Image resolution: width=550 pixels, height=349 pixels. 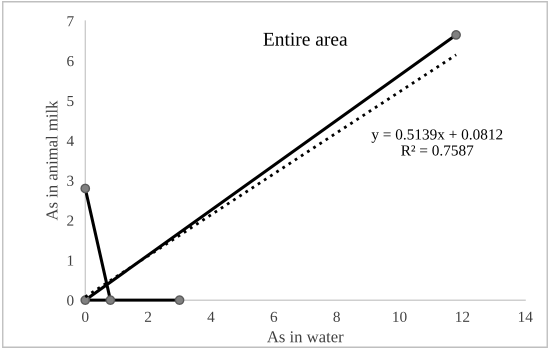 What do you see at coordinates (400, 317) in the screenshot?
I see `x-tick-label: 10` at bounding box center [400, 317].